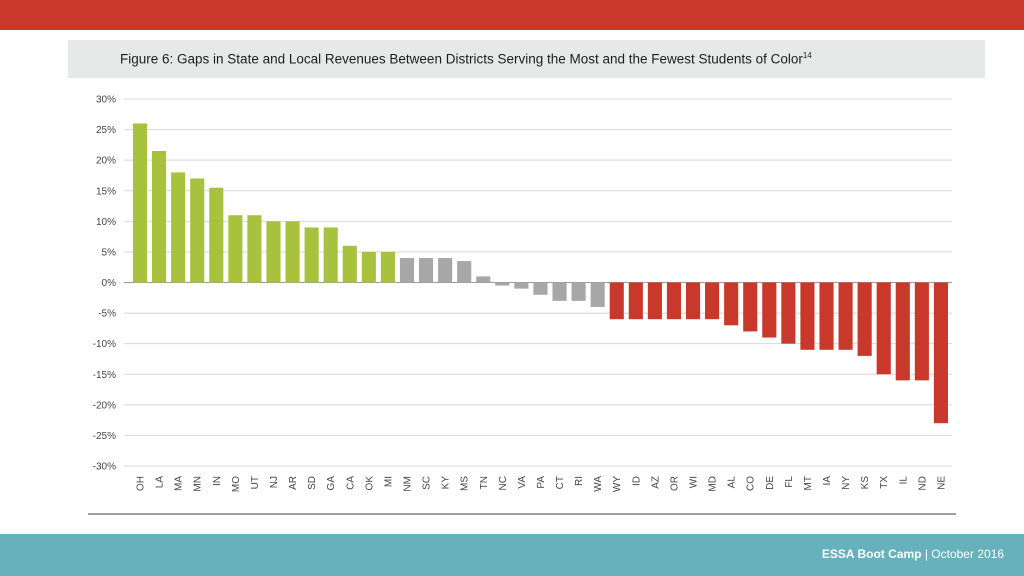 This screenshot has height=576, width=1024. I want to click on x-tick-label: OK, so click(369, 483).